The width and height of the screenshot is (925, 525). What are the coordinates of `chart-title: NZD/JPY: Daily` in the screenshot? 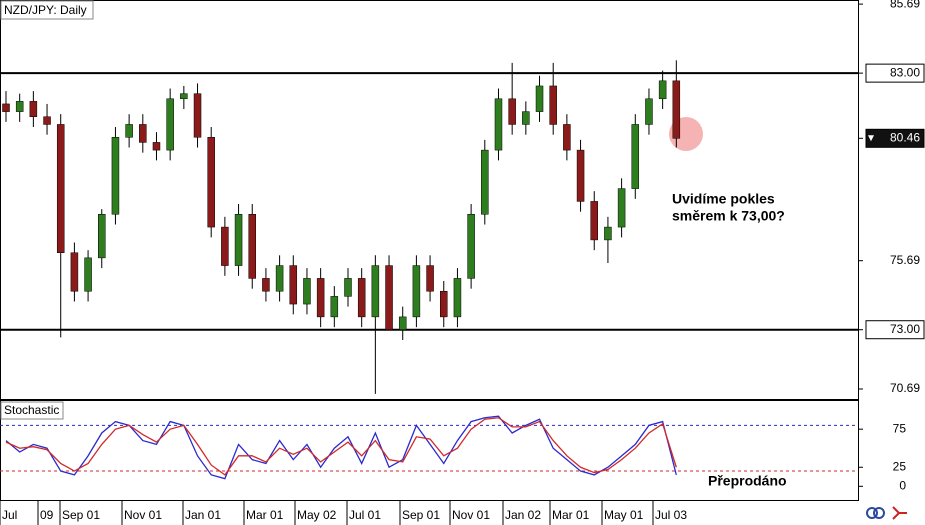 It's located at (45, 10).